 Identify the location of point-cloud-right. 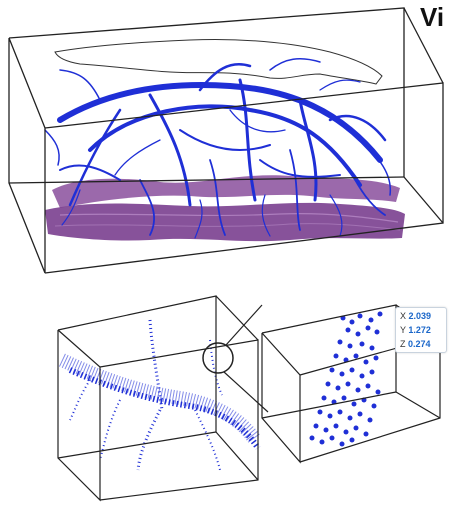
(346, 379).